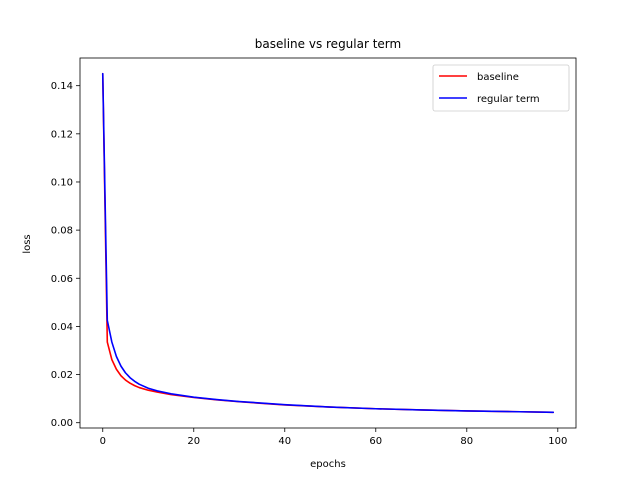 The image size is (640, 480). I want to click on y-tick-label: 0.06, so click(62, 279).